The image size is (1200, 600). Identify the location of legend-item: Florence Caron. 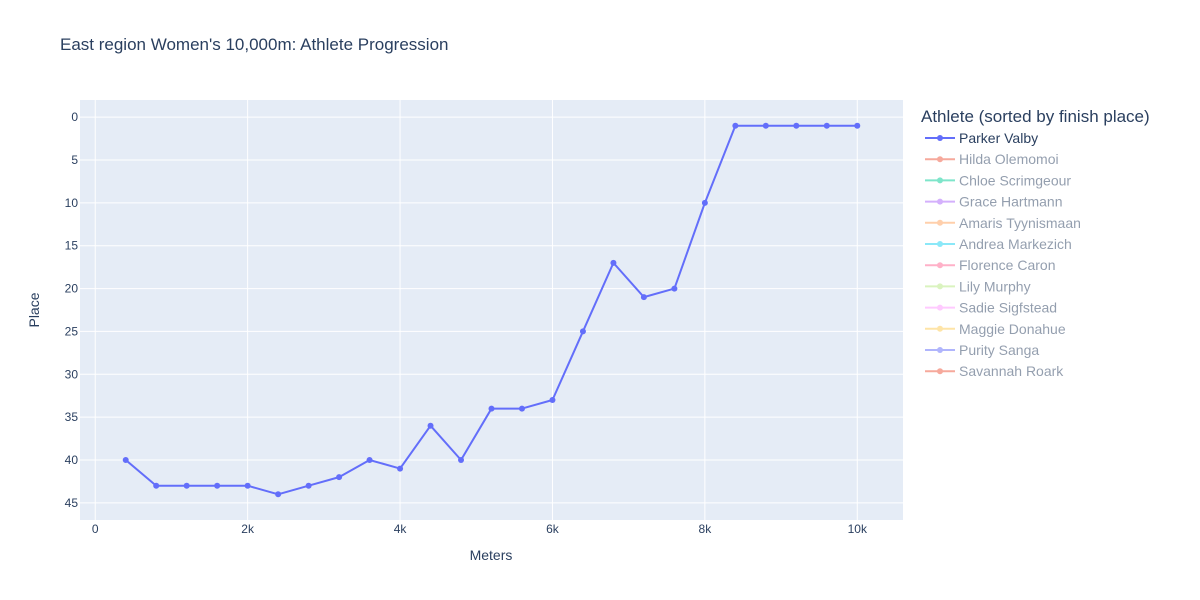
(990, 265).